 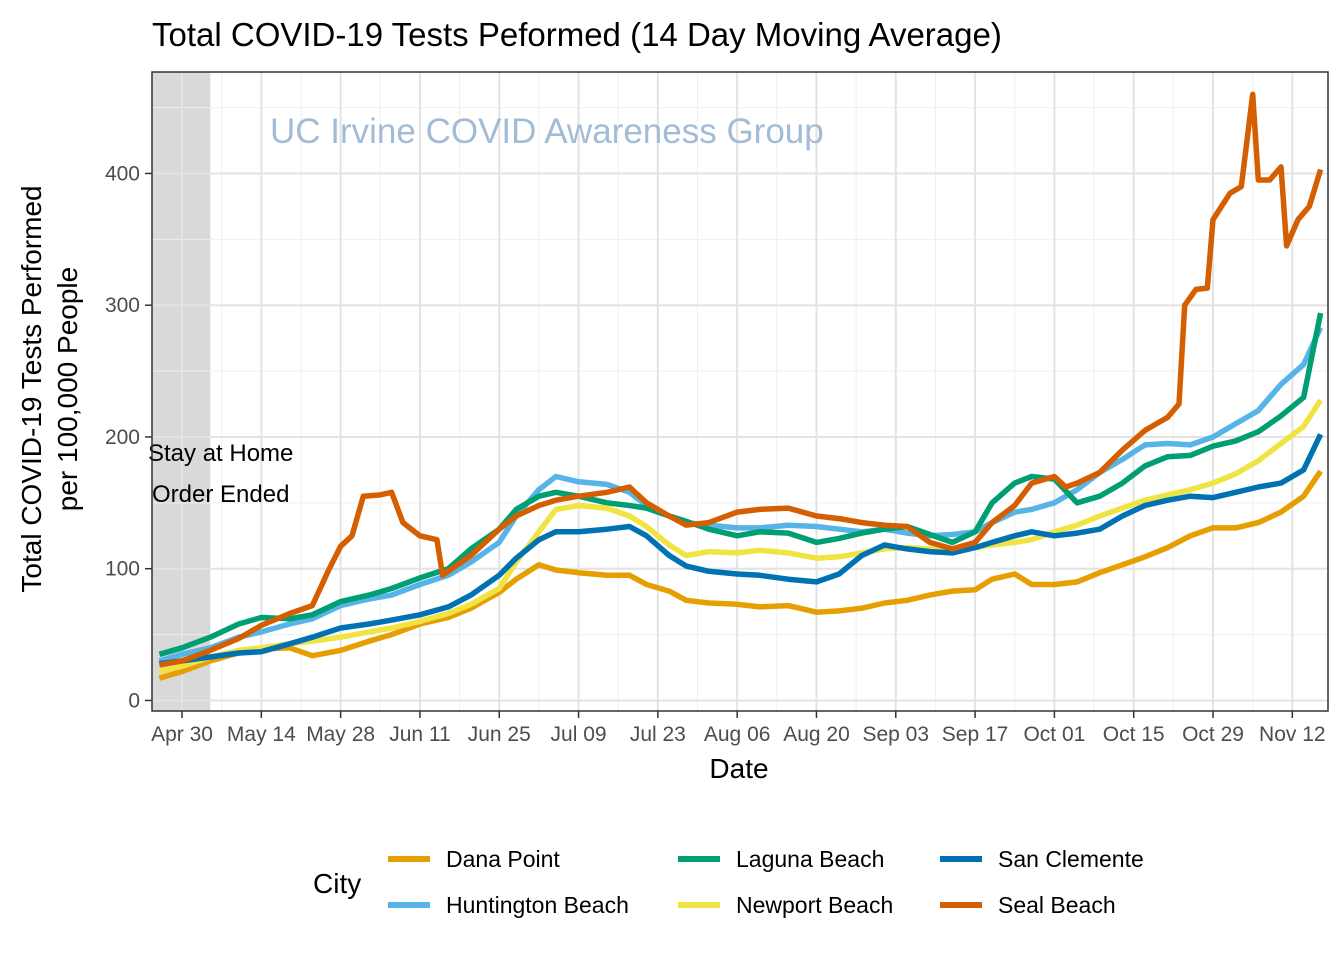 What do you see at coordinates (122, 173) in the screenshot?
I see `y-tick-label: 400` at bounding box center [122, 173].